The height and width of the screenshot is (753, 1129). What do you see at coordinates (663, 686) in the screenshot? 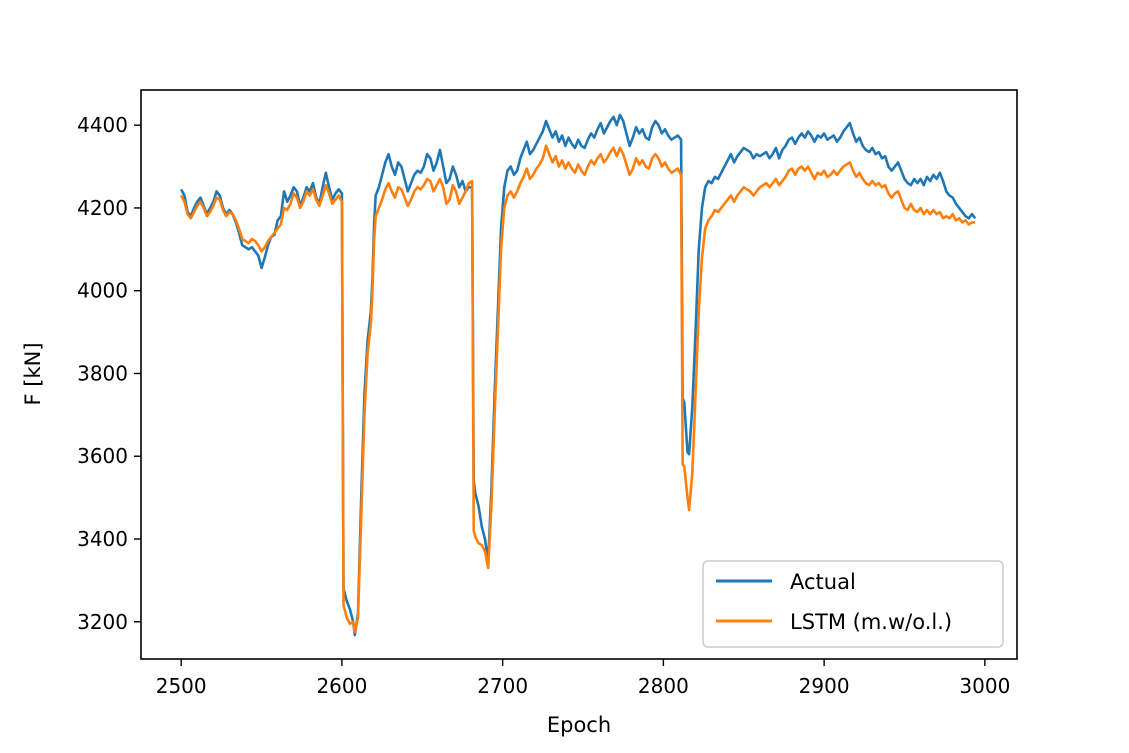
I see `x-tick-label: 2800` at bounding box center [663, 686].